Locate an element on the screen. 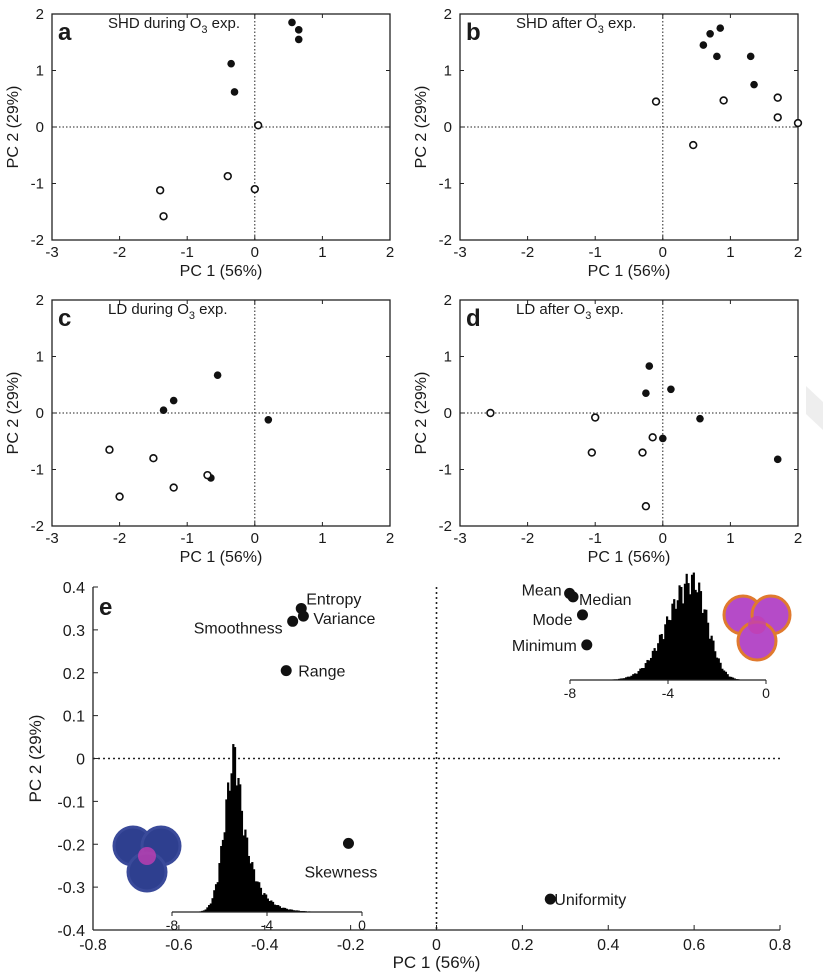 Image resolution: width=823 pixels, height=972 pixels. inset-histogram: -8 -4 0 is located at coordinates (239, 838).